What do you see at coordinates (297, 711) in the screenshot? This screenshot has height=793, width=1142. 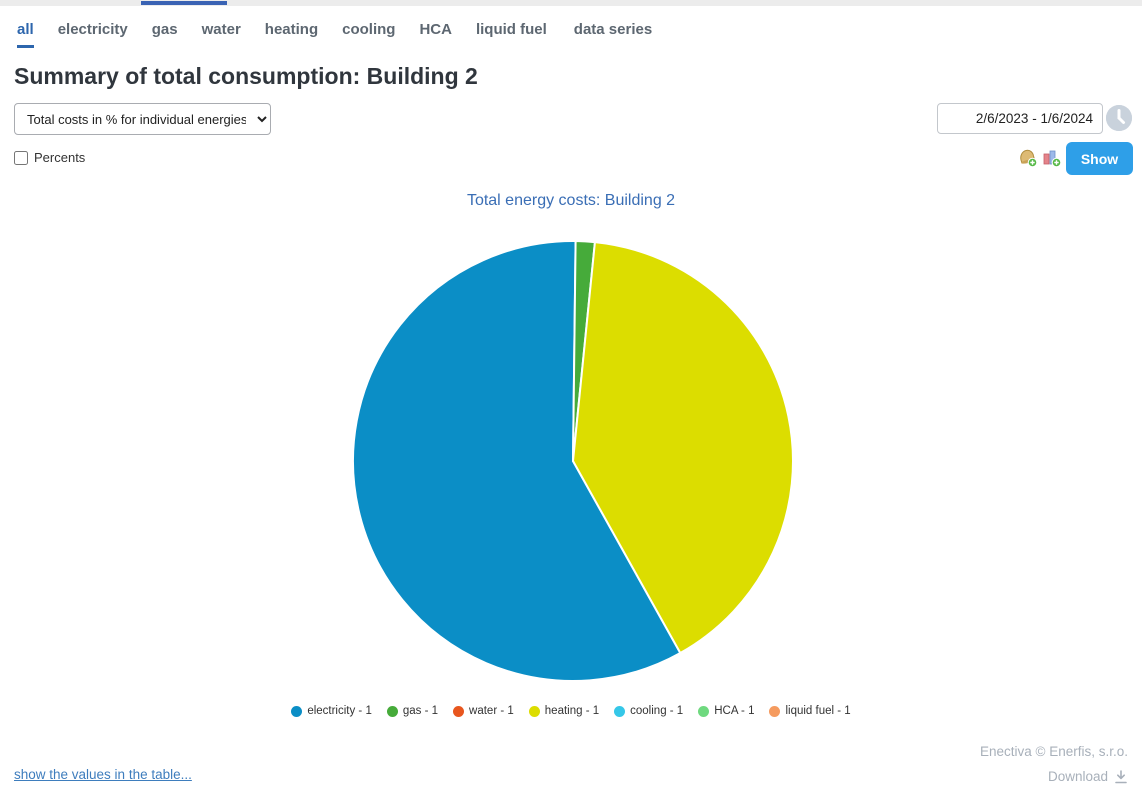 I see `legend-marker-electricity` at bounding box center [297, 711].